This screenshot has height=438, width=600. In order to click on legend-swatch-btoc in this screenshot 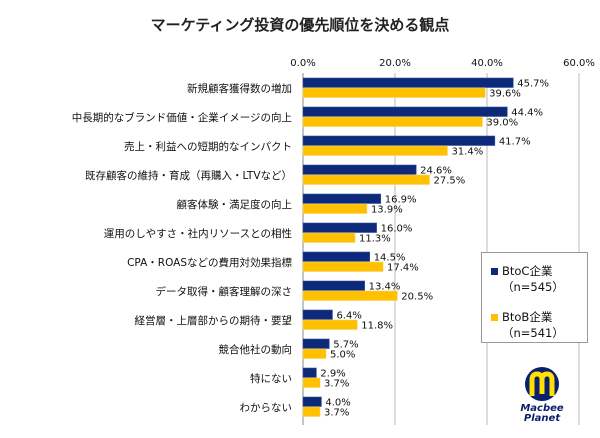, I will do `click(494, 271)`.